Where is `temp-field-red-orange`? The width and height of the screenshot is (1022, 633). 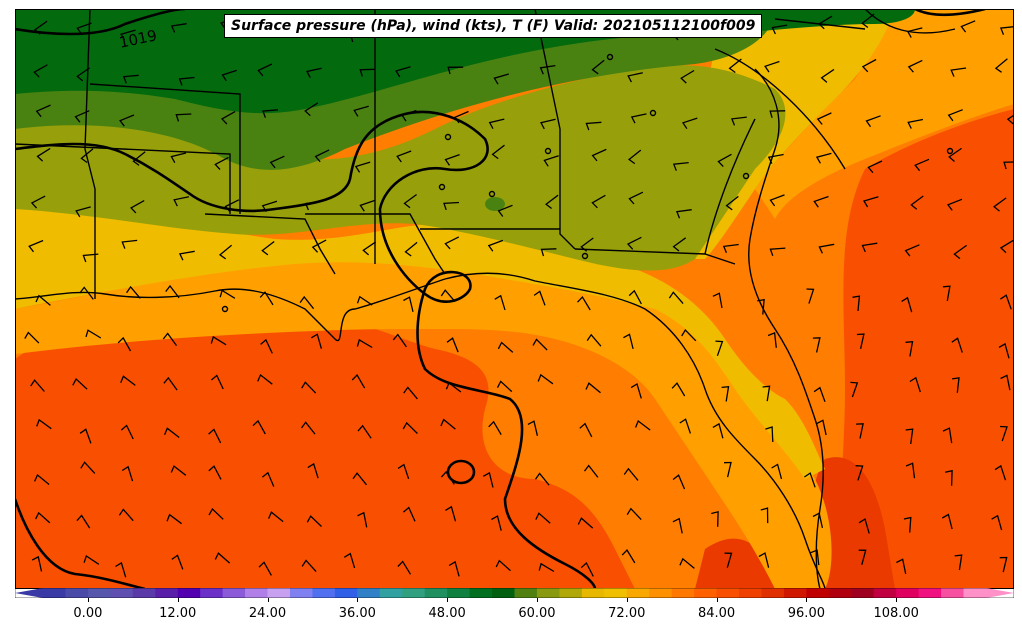
temp-field-red-orange is located at coordinates (740, 563).